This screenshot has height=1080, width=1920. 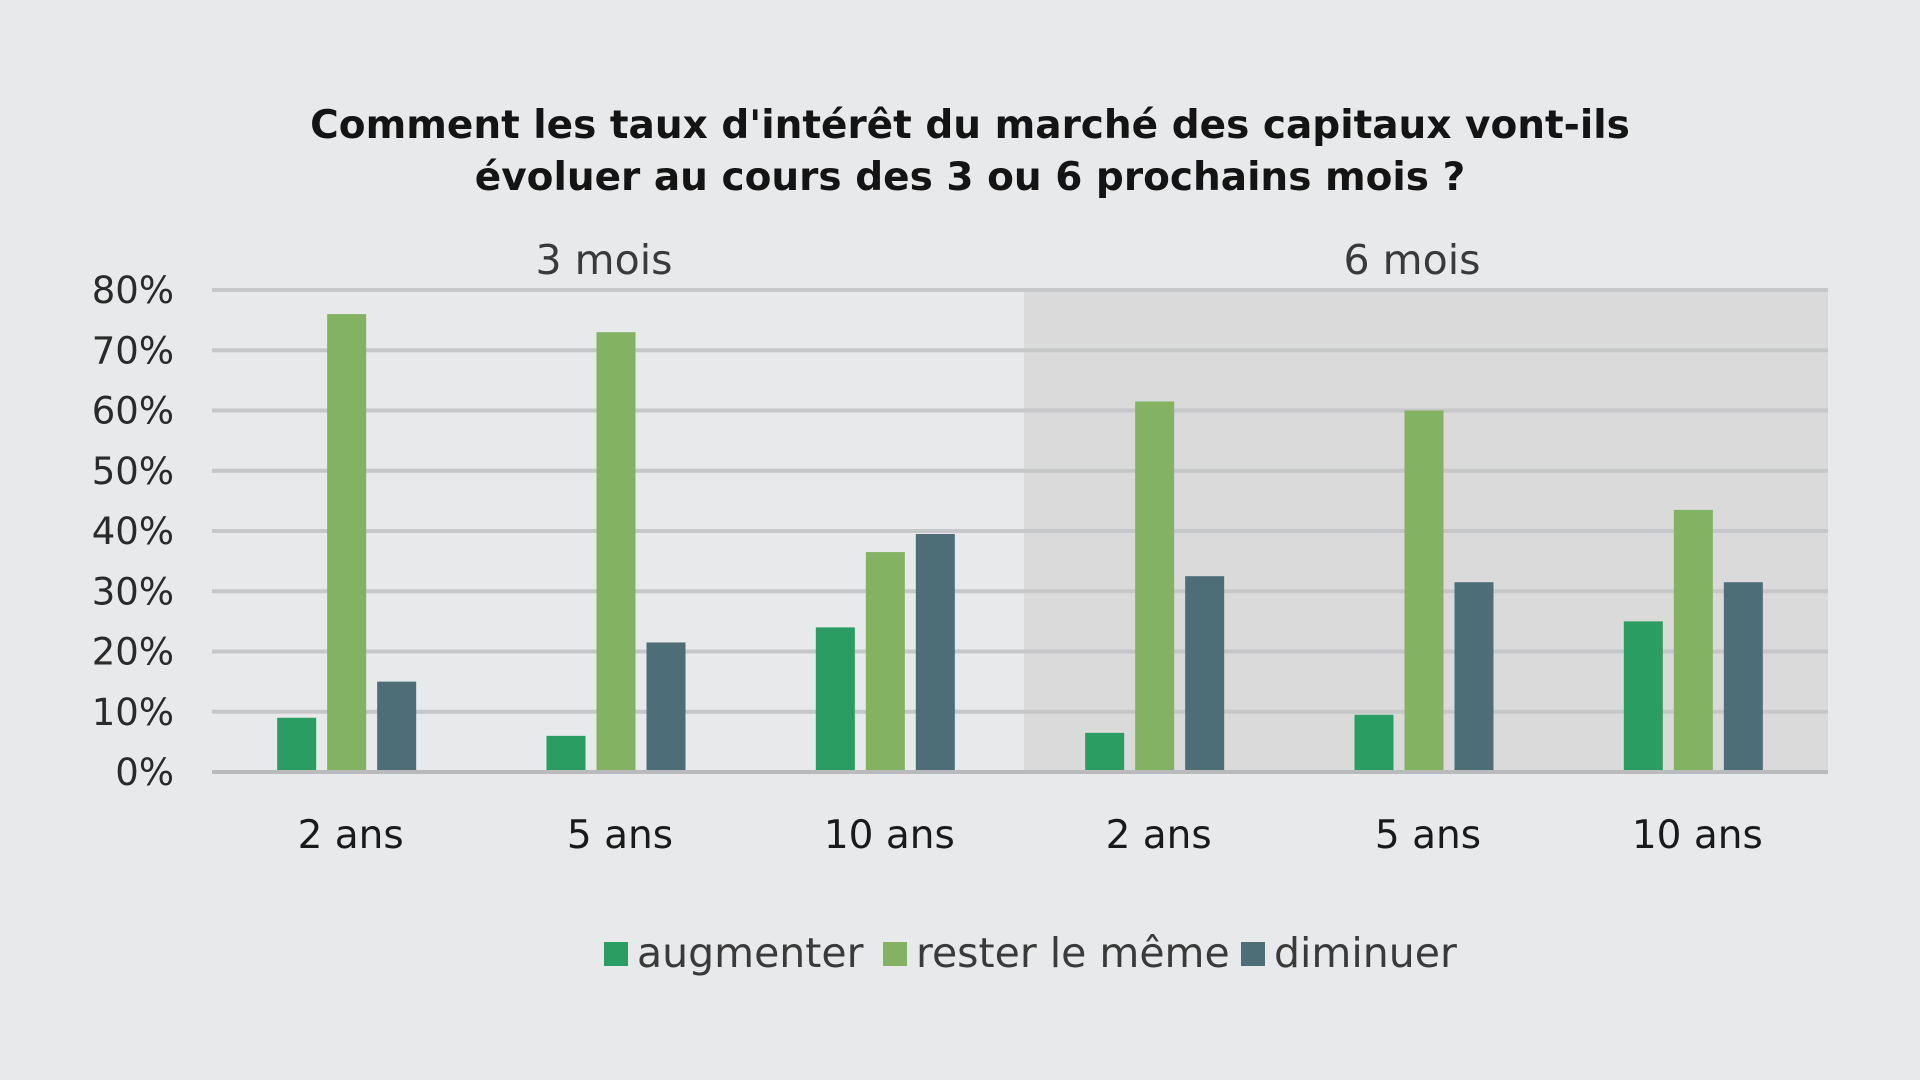 I want to click on legend-label: diminuer, so click(x=1365, y=953).